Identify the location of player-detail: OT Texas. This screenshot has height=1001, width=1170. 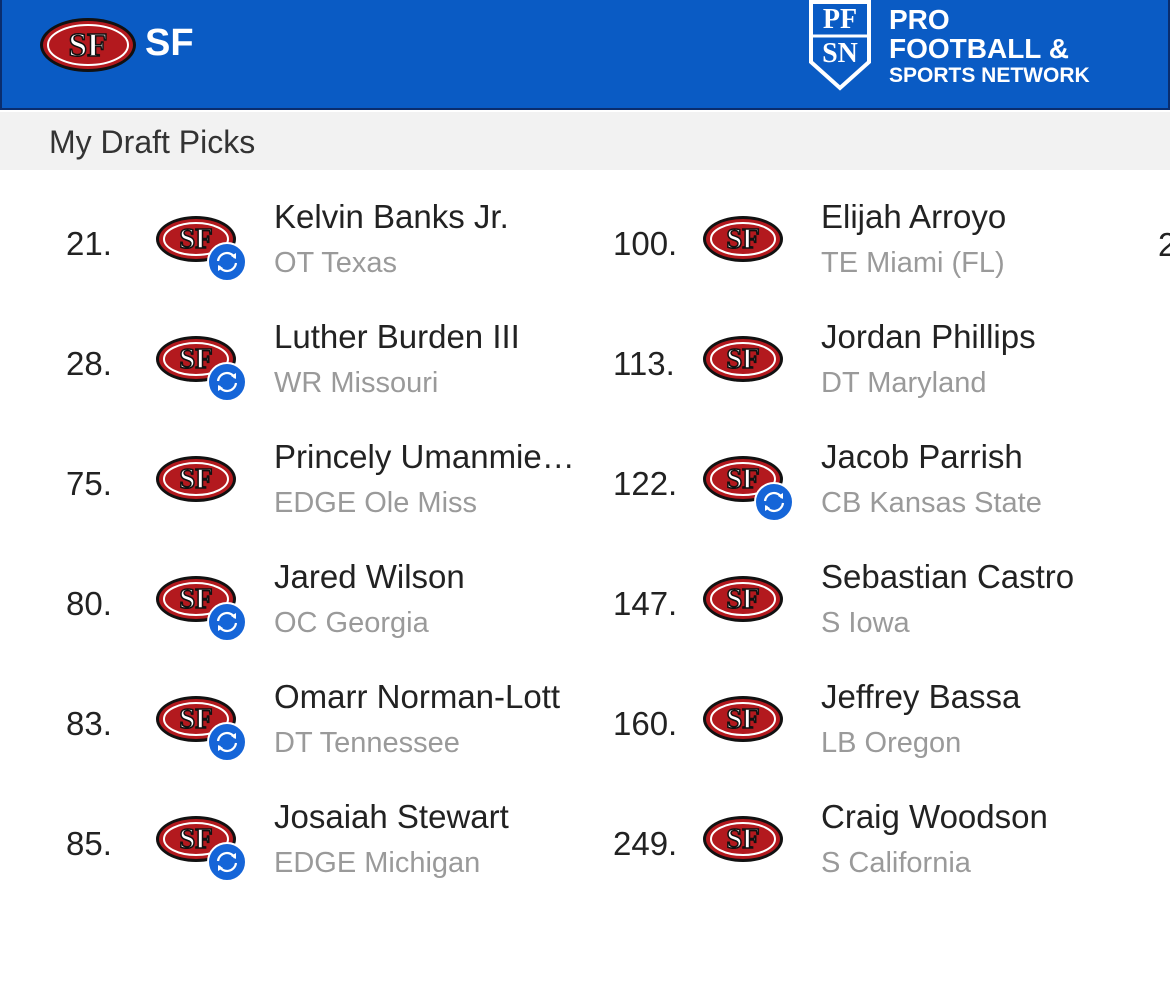
(336, 263).